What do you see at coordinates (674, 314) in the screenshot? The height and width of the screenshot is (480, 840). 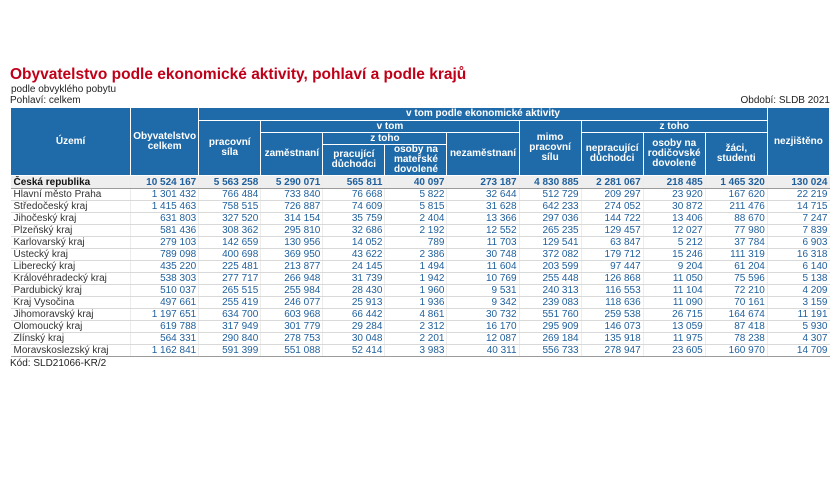 I see `value-cell: 26 715` at bounding box center [674, 314].